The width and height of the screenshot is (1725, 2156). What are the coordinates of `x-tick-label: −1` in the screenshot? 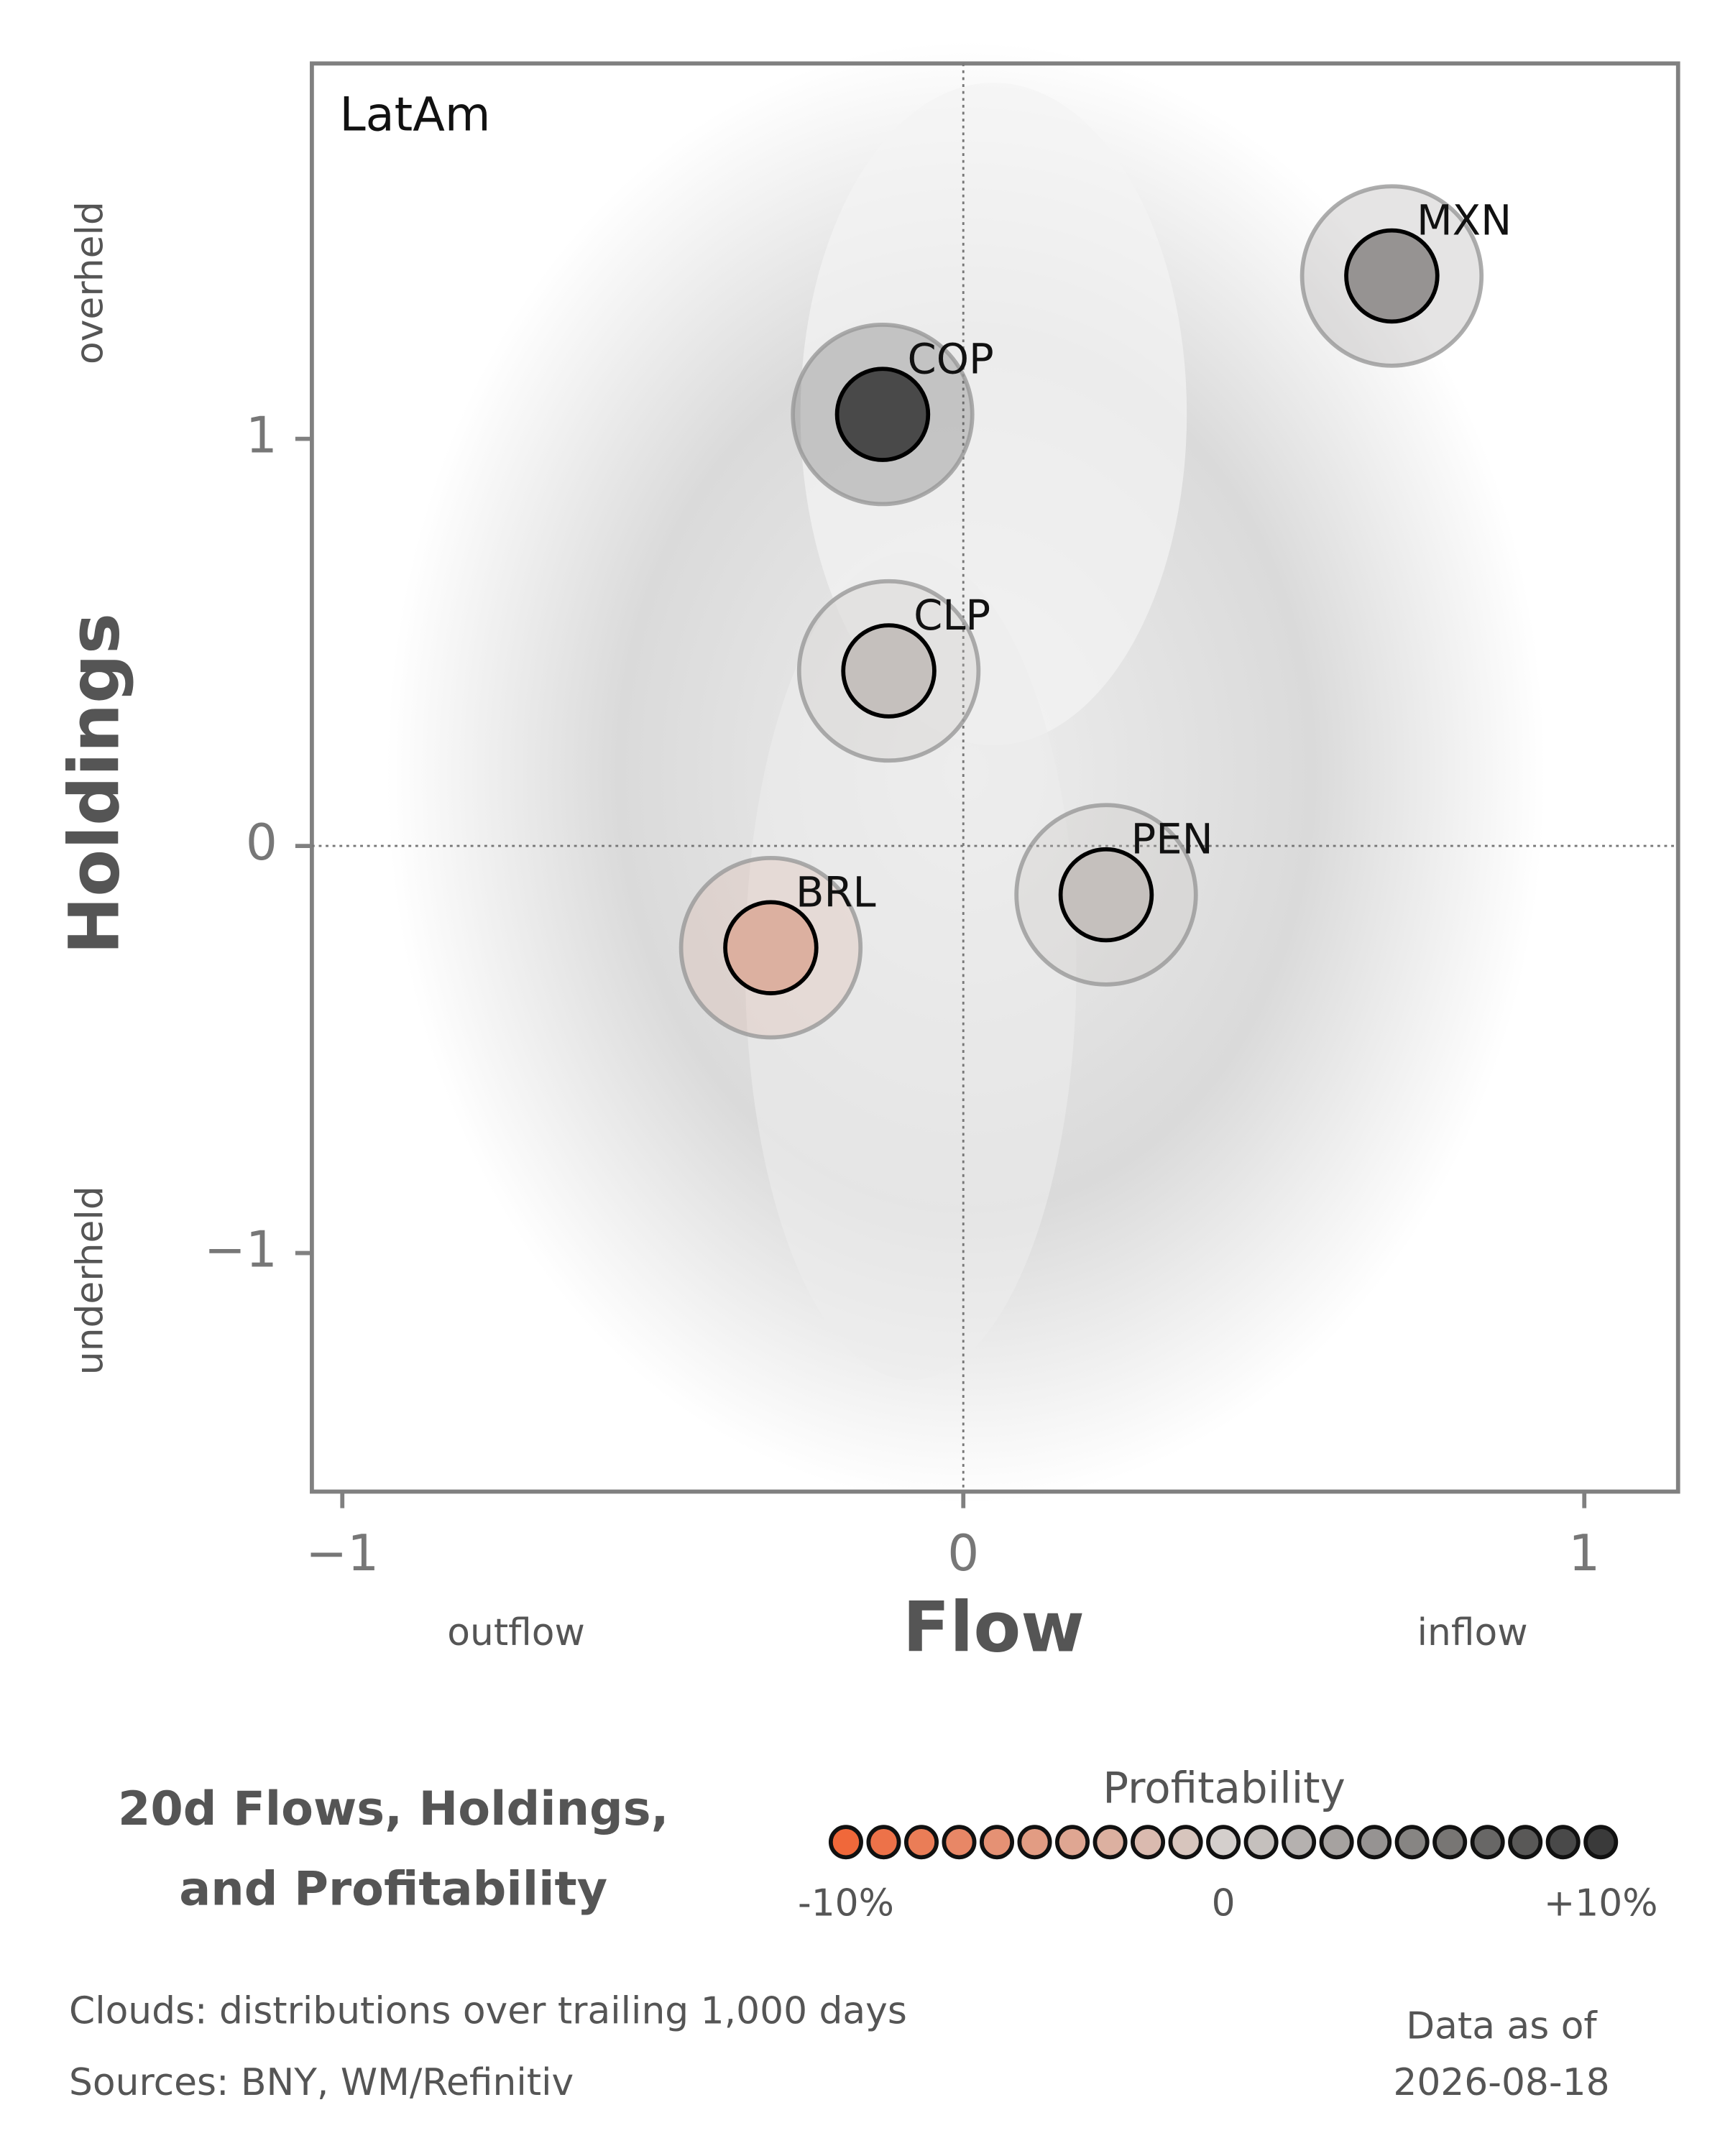 It's located at (342, 1554).